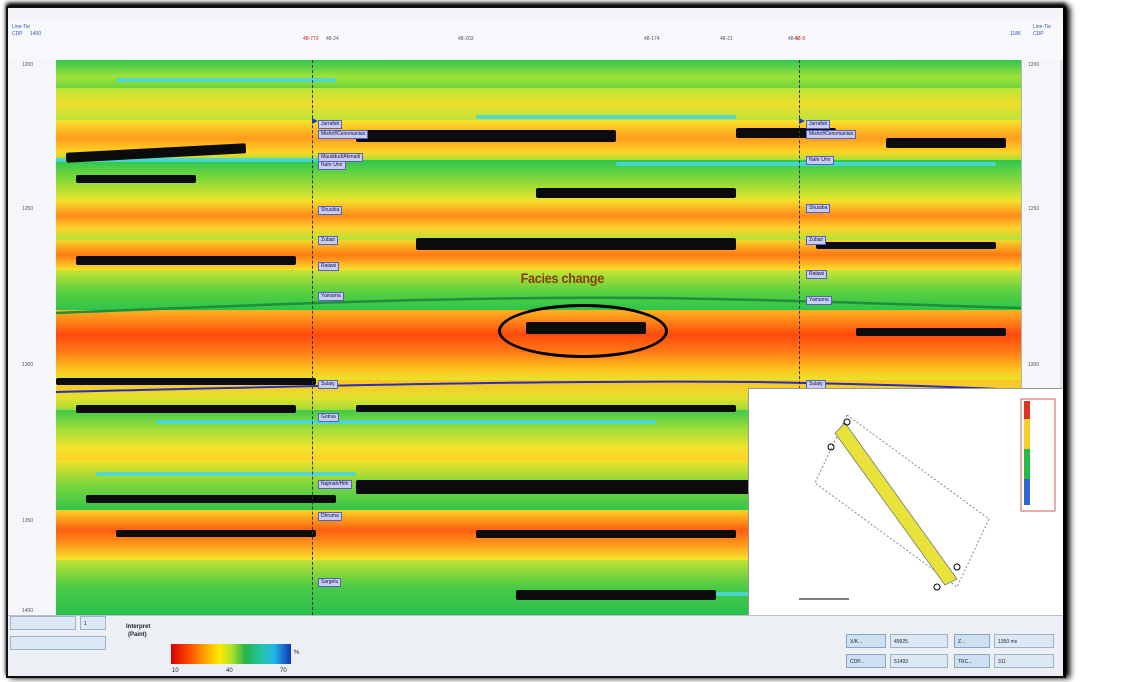 The image size is (1132, 682). Describe the element at coordinates (58, 643) in the screenshot. I see `status-field` at that location.